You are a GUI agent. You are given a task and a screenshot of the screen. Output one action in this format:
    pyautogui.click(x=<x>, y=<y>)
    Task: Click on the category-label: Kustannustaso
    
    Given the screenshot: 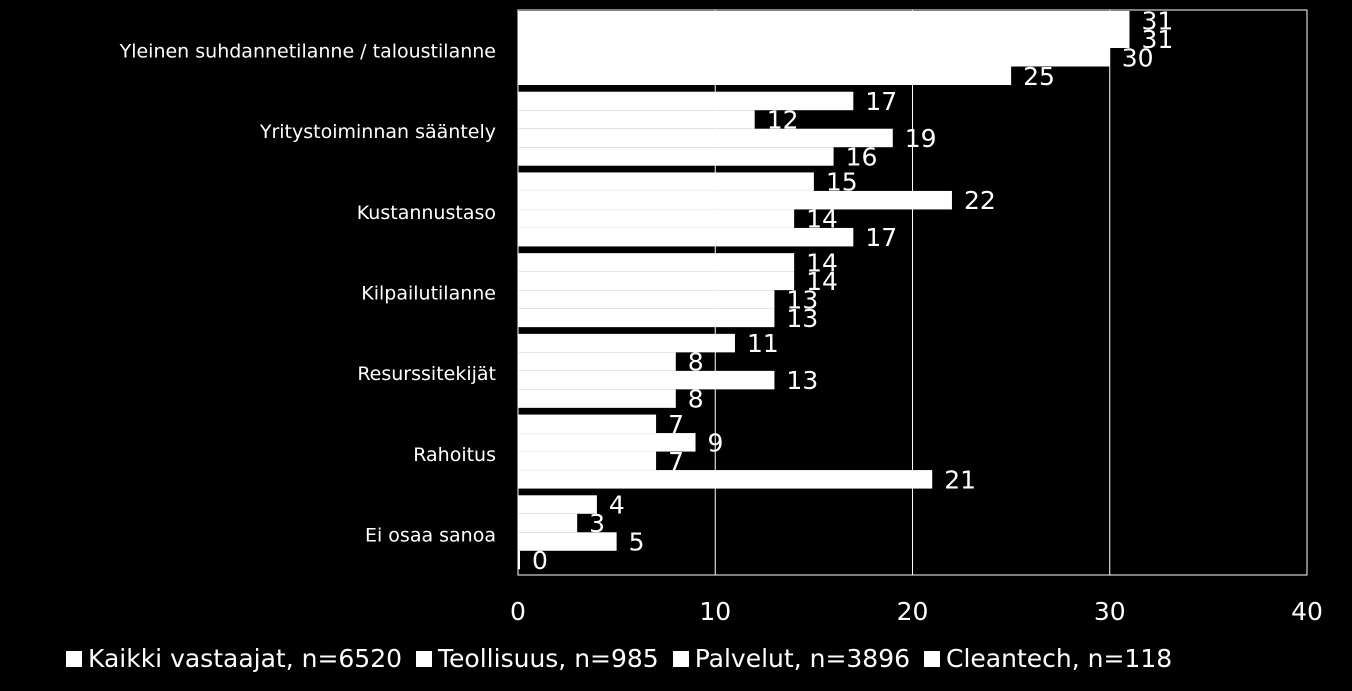 What is the action you would take?
    pyautogui.click(x=426, y=213)
    